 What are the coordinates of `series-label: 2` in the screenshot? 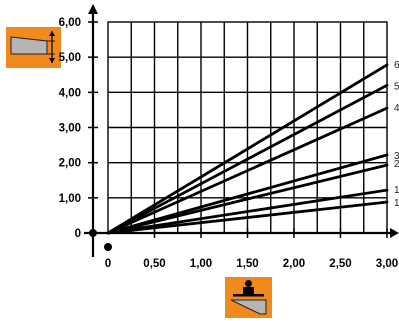 It's located at (396, 164).